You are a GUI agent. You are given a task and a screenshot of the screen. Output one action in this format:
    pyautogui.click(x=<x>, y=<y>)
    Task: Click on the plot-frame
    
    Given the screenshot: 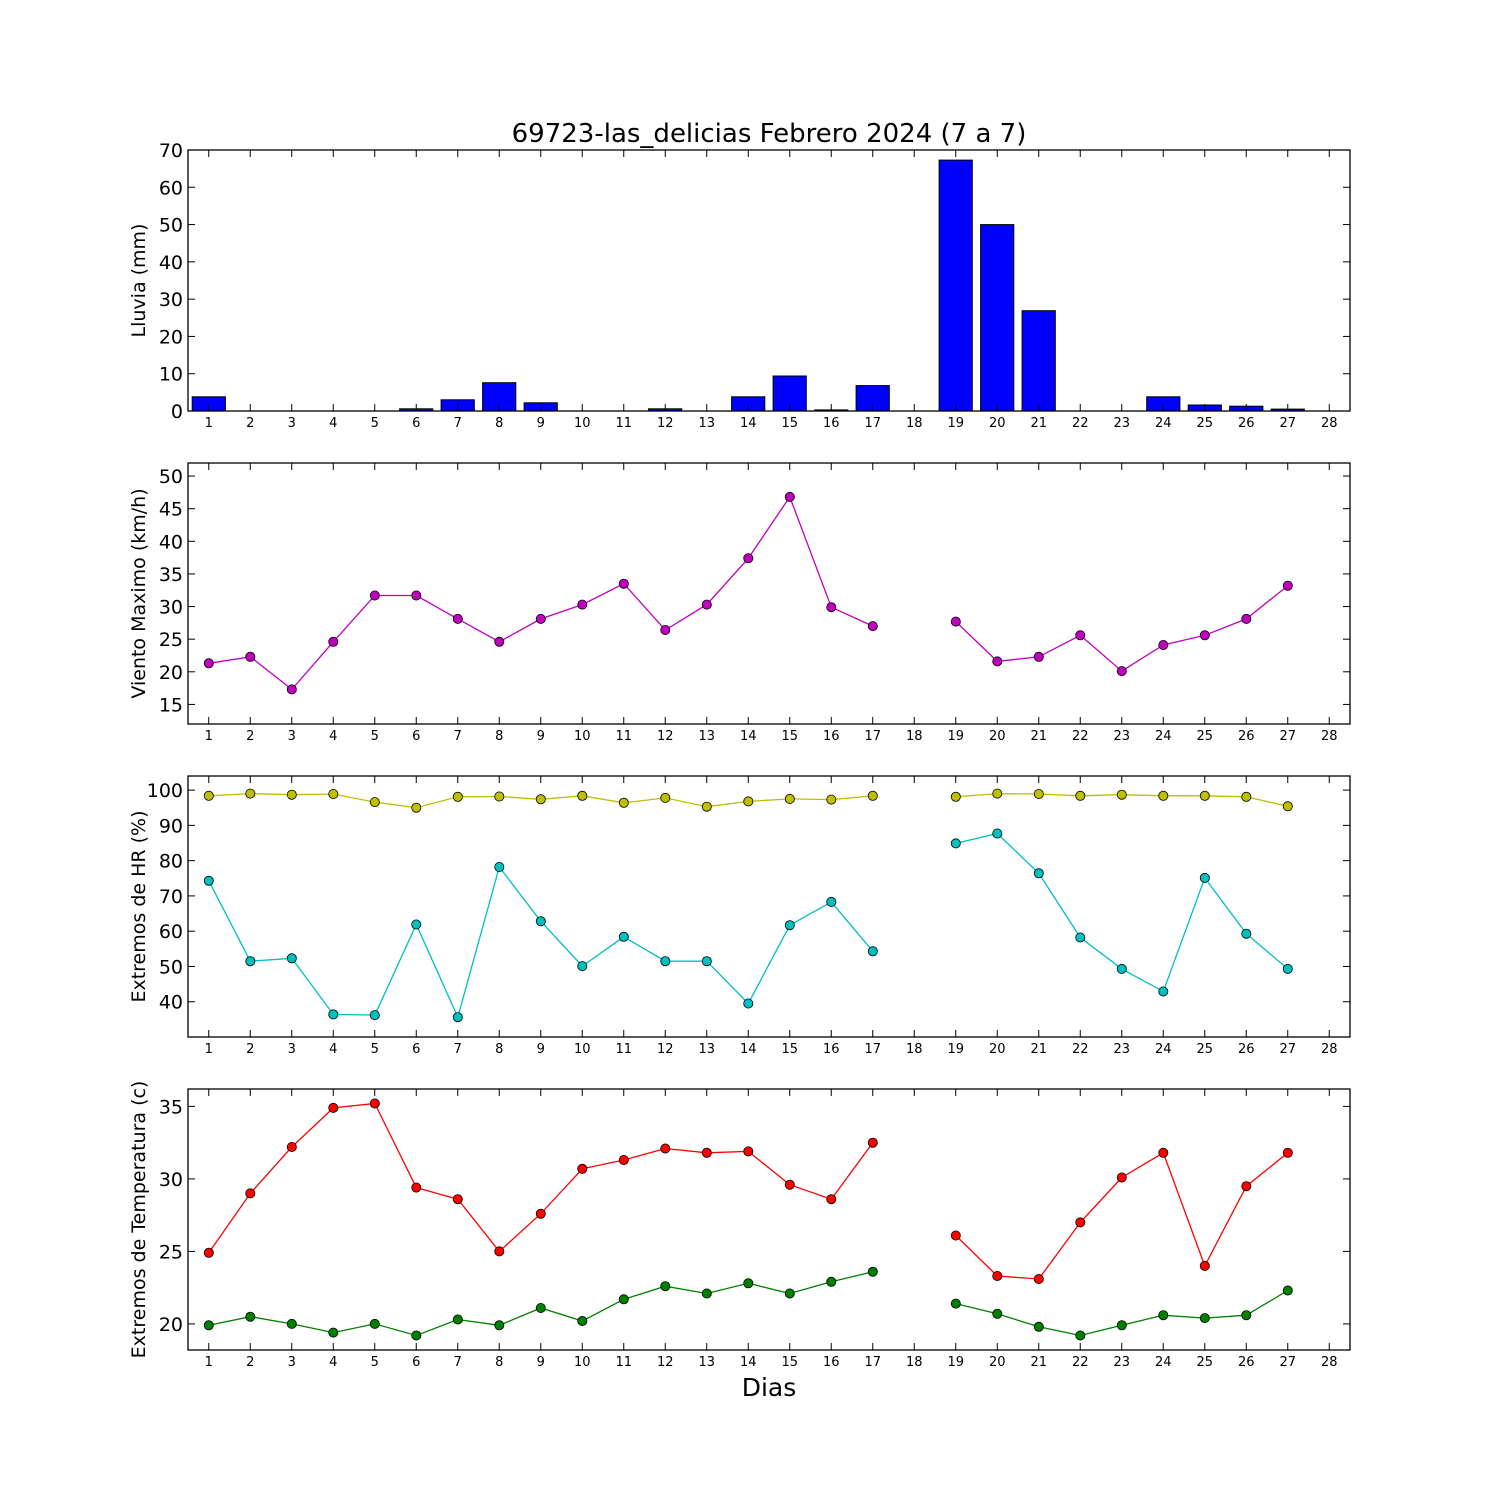 What is the action you would take?
    pyautogui.click(x=769, y=1219)
    